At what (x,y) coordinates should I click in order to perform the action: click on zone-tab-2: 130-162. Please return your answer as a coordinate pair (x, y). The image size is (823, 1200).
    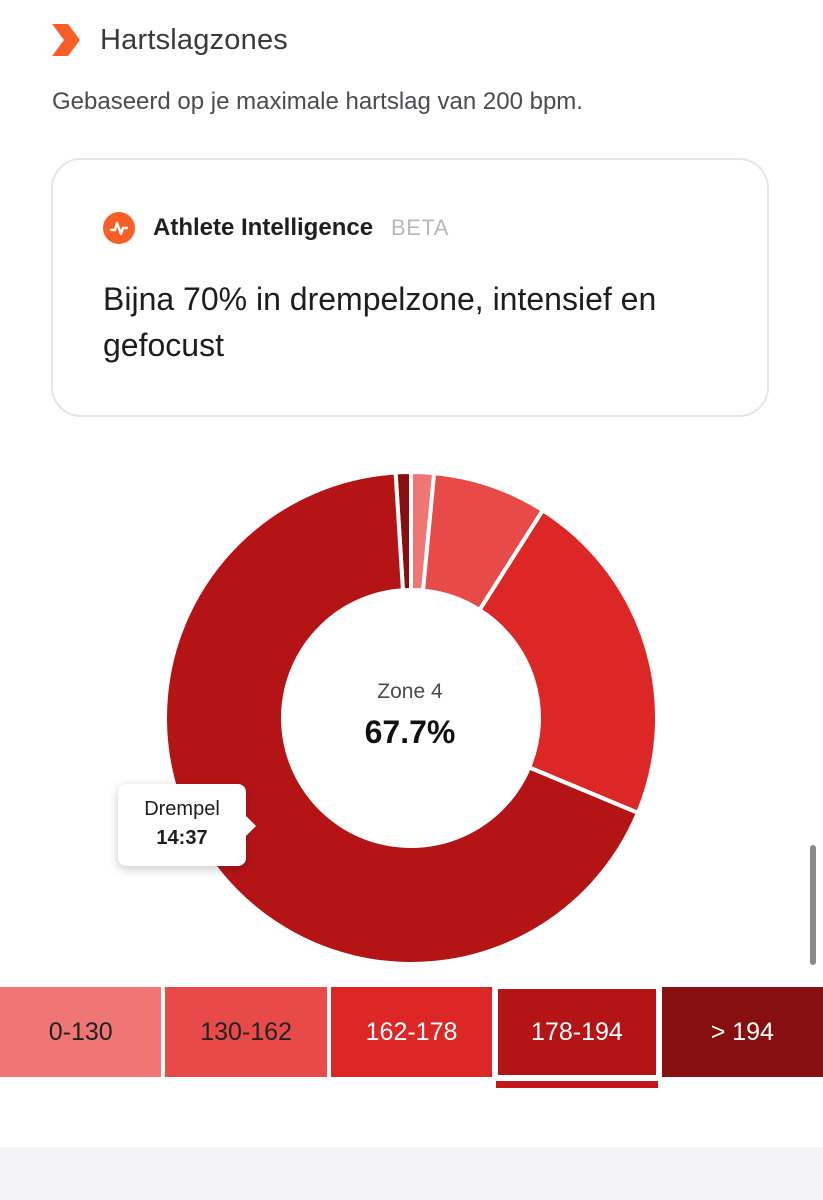
    Looking at the image, I should click on (248, 1032).